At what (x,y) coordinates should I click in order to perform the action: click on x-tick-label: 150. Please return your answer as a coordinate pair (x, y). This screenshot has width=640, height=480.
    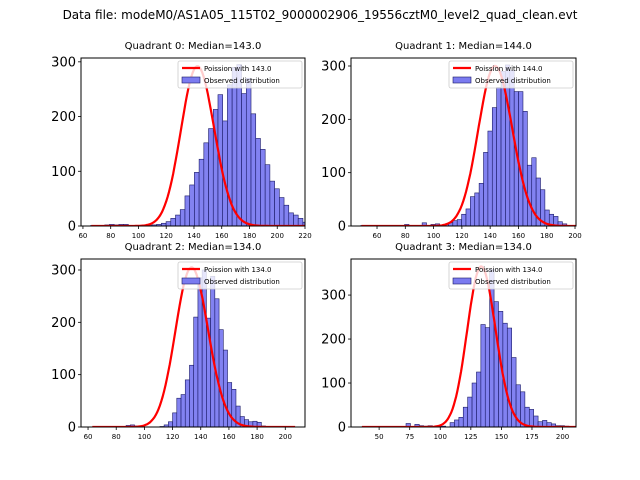
    Looking at the image, I should click on (501, 437).